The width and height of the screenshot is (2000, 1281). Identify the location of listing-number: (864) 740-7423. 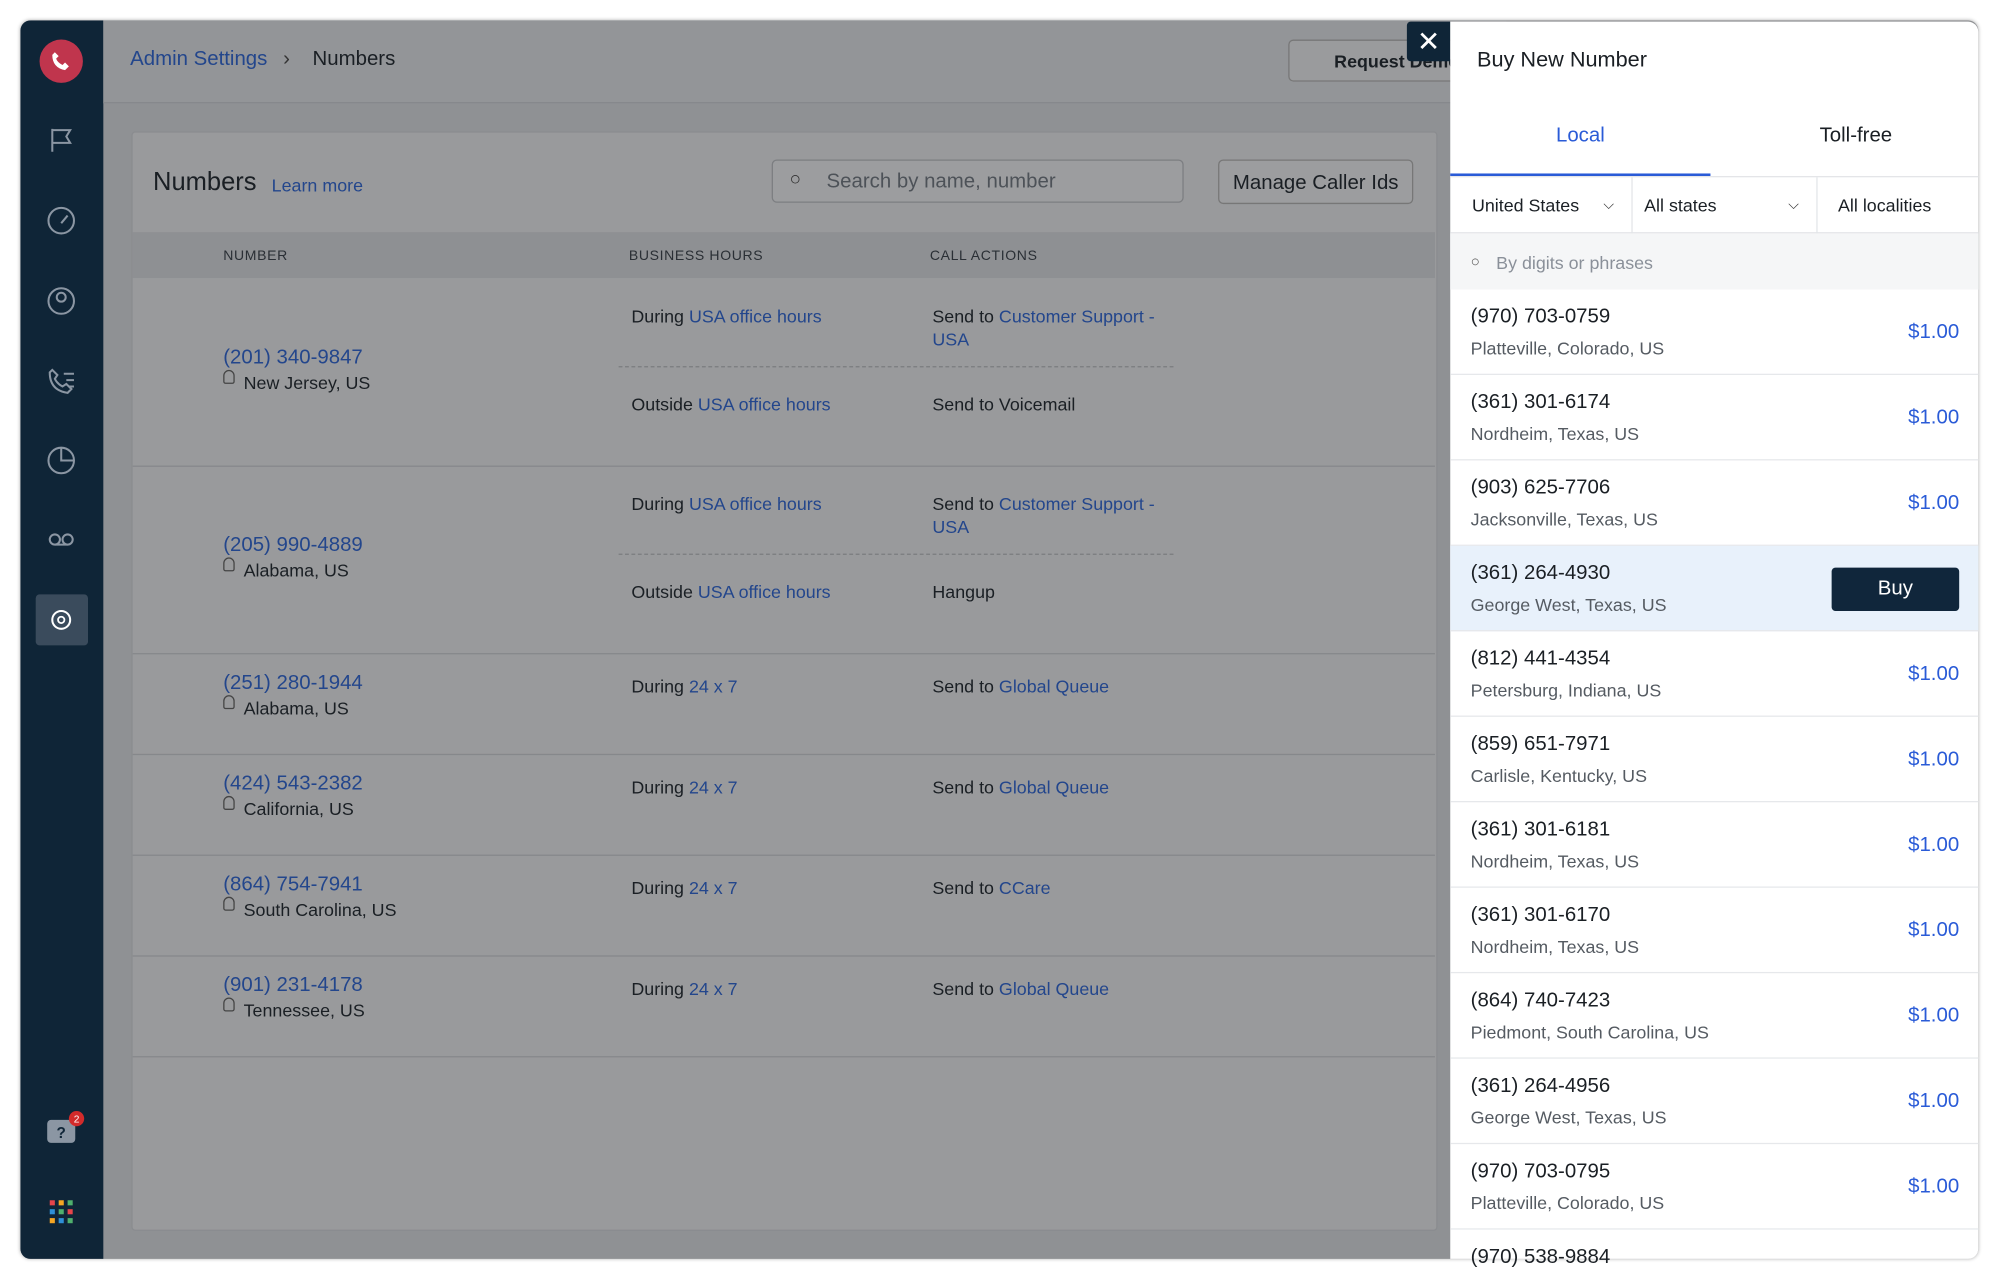
(1540, 1000).